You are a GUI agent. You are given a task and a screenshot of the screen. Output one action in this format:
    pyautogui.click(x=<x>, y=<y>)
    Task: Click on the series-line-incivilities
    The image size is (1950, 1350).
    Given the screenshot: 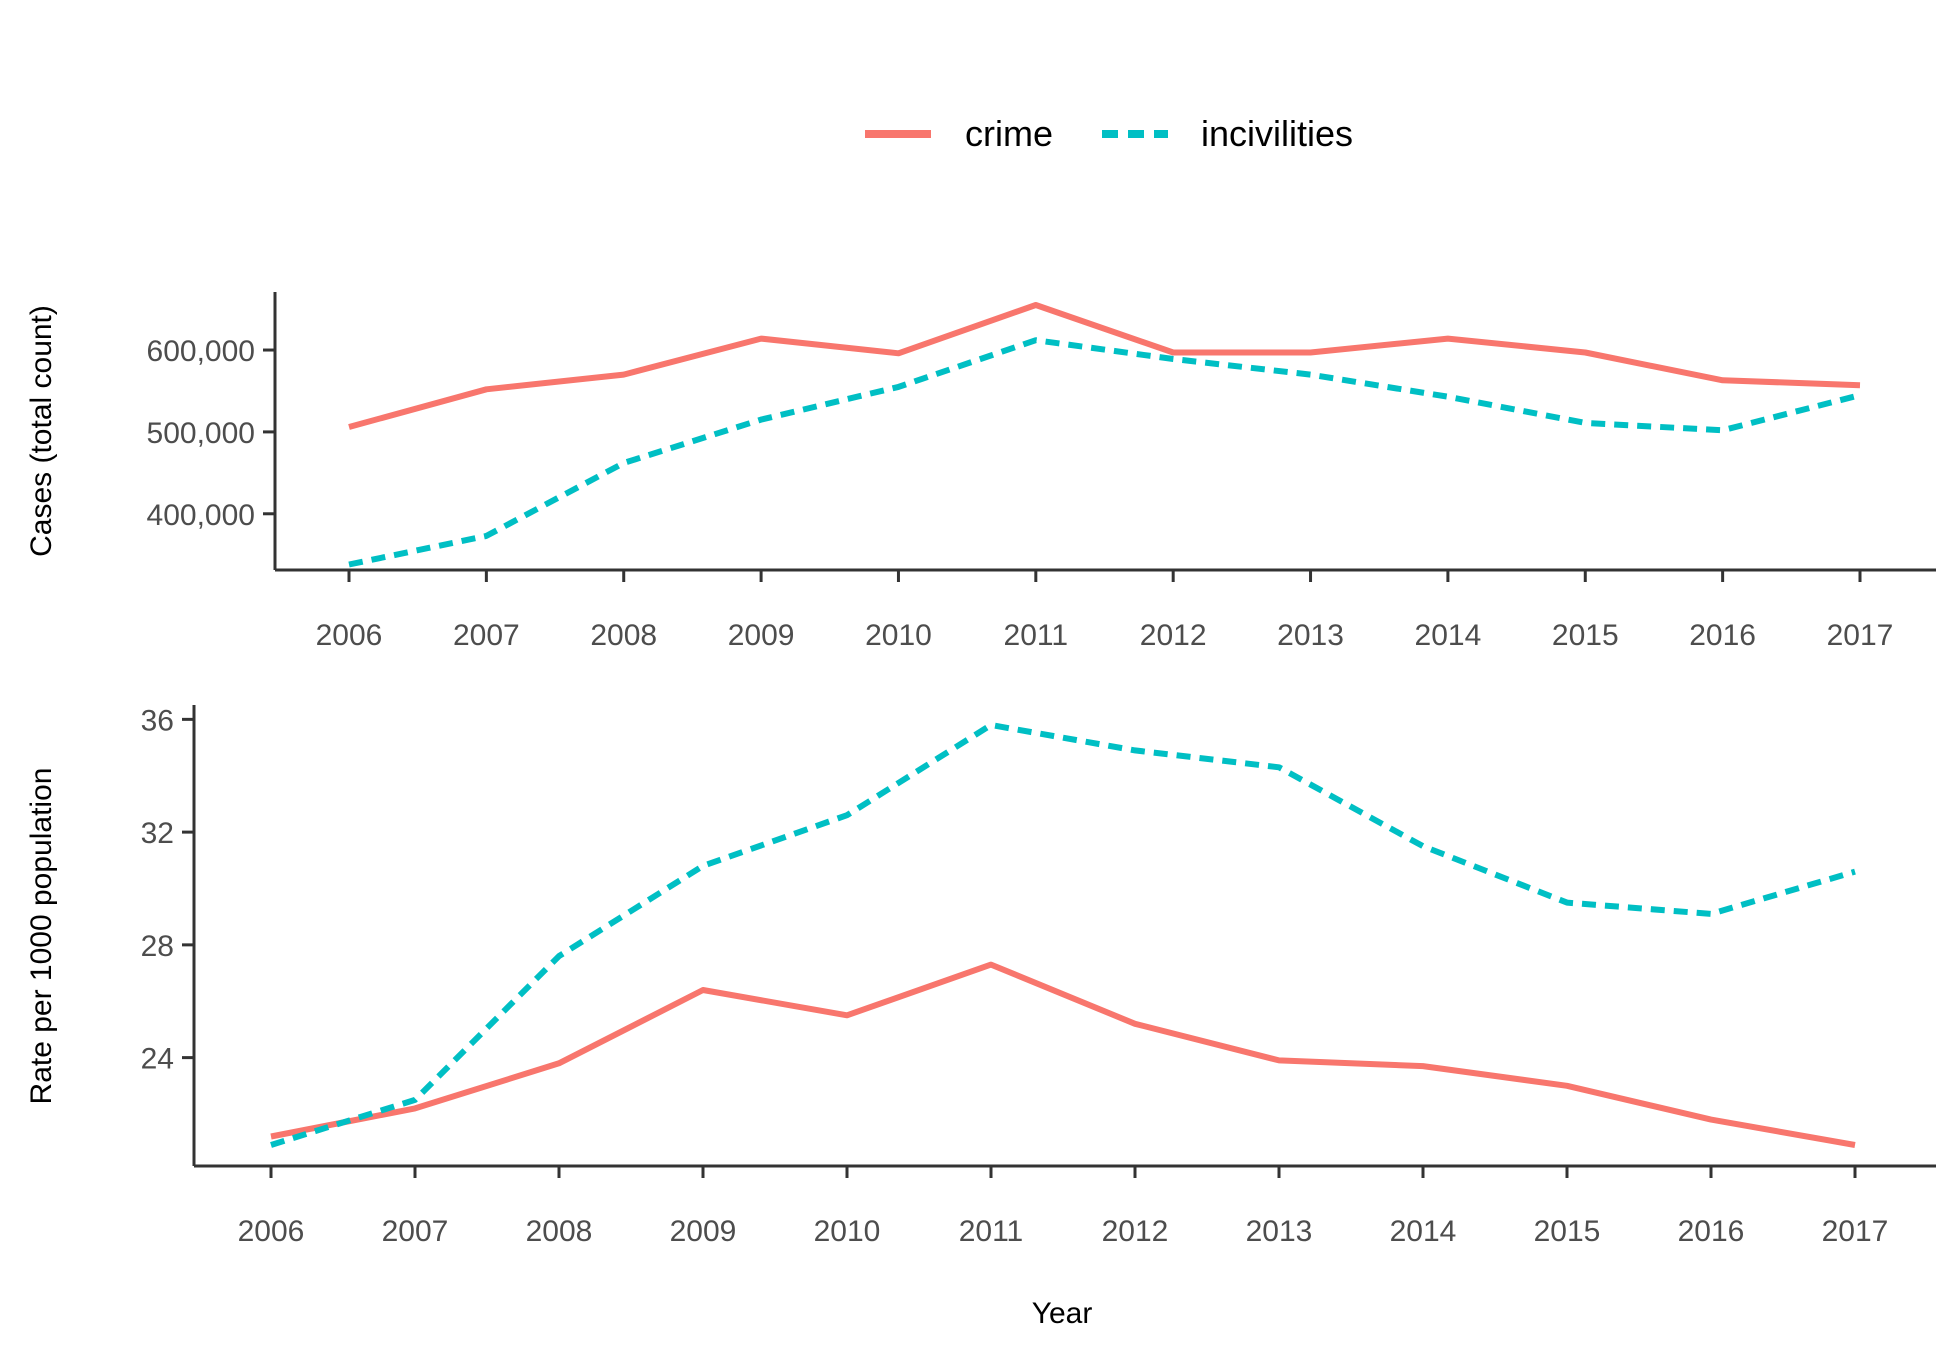 What is the action you would take?
    pyautogui.click(x=1104, y=452)
    